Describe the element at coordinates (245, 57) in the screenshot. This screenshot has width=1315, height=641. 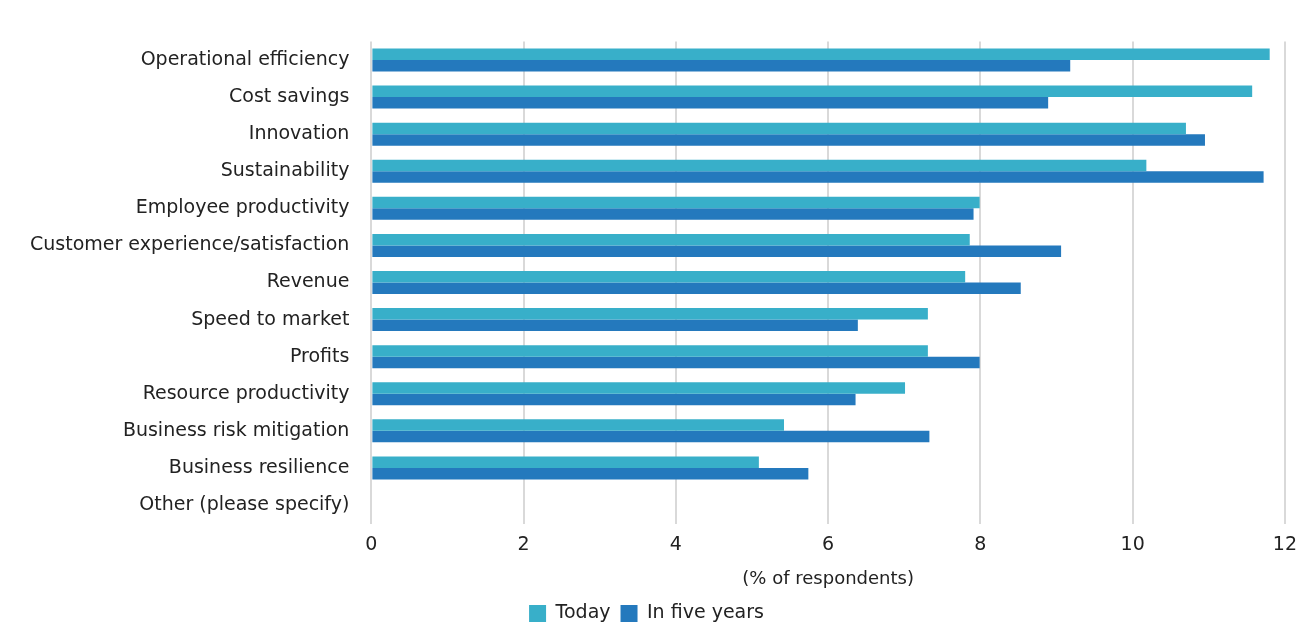
I see `y-tick-label: Operational efficiency` at that location.